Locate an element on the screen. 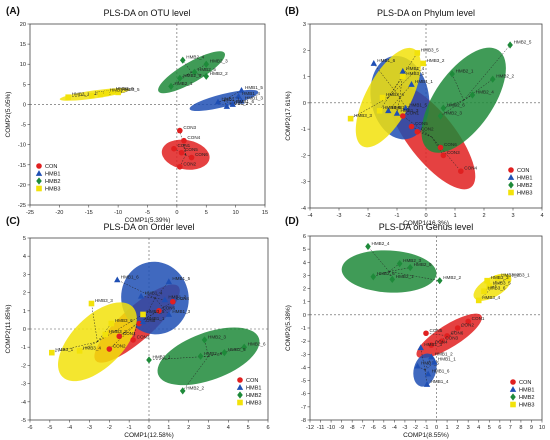 The height and width of the screenshot is (440, 550). point-label: HMB2_2 is located at coordinates (505, 76).